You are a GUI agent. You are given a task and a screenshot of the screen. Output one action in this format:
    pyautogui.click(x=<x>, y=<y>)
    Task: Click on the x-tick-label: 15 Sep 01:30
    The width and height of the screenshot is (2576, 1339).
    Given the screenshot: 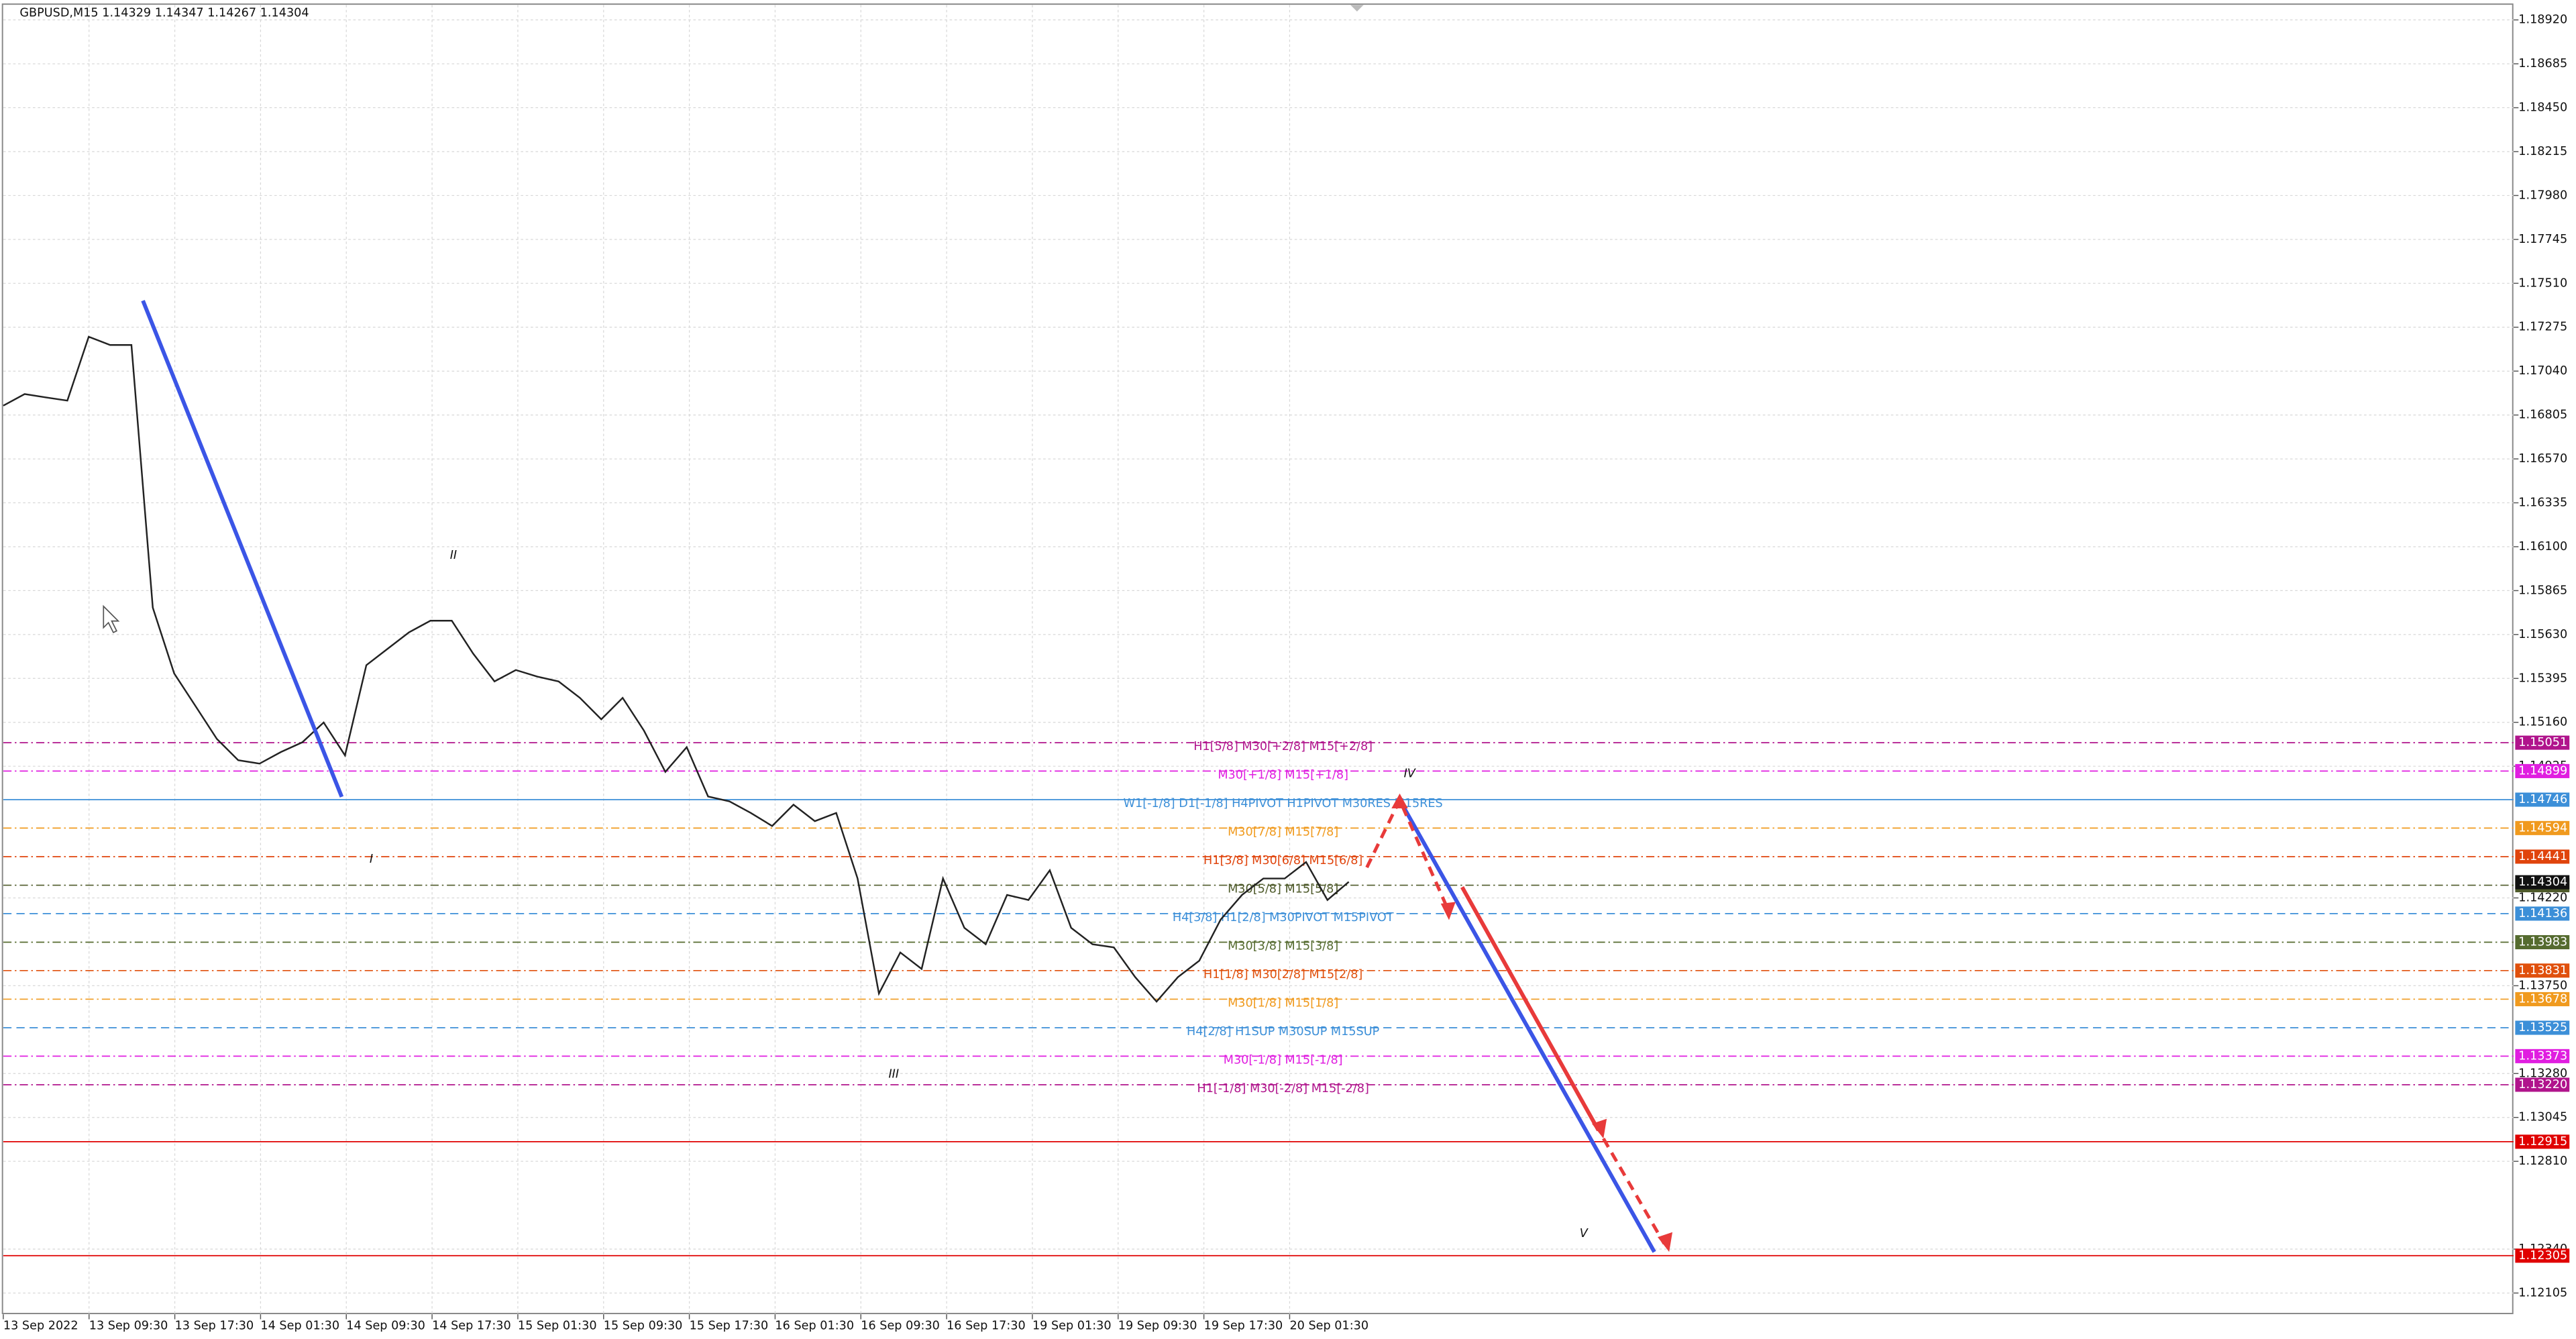 What is the action you would take?
    pyautogui.click(x=557, y=1325)
    